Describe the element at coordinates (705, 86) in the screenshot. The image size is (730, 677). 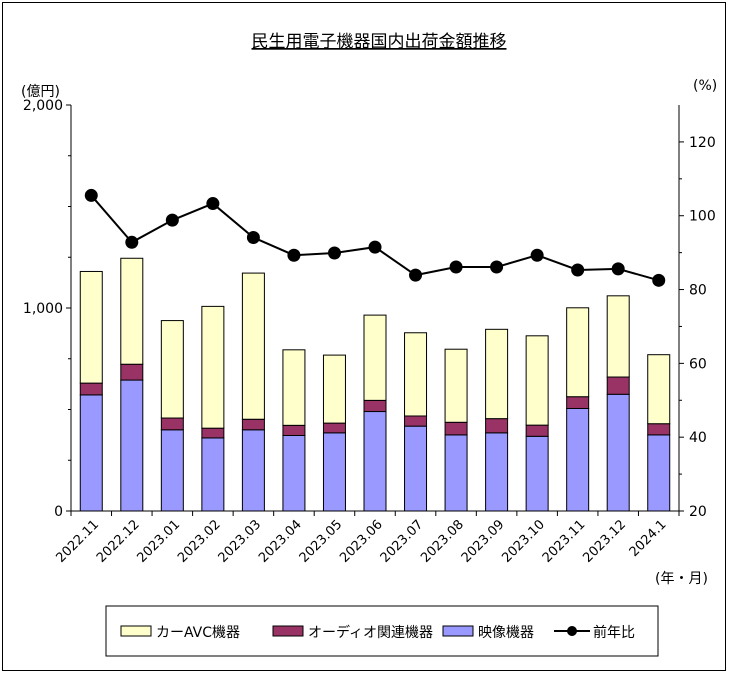
I see `y-right-unit: (%)` at that location.